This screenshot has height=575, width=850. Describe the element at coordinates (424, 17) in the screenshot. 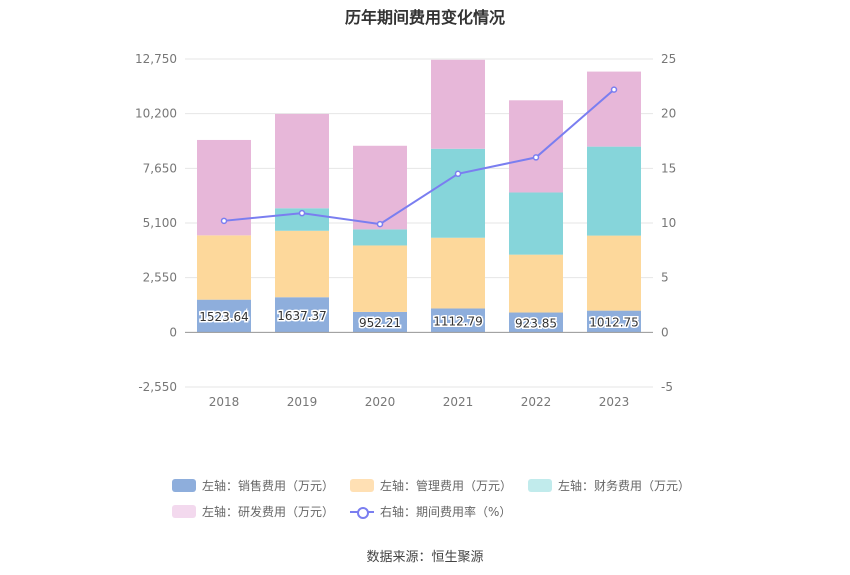

I see `chart-title: 历年期间费用变化情况` at that location.